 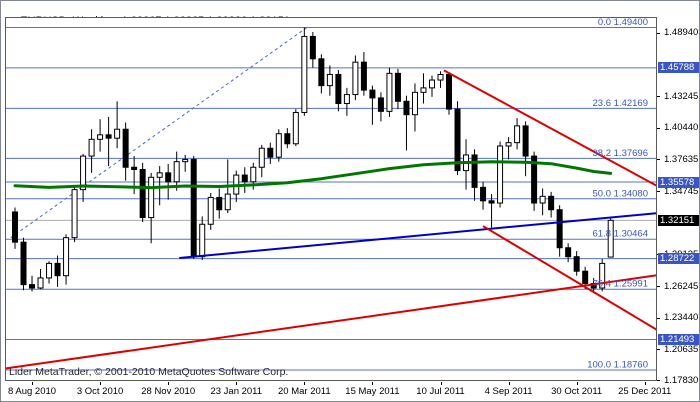 I want to click on time-tick-label: 4 Sep 2011, so click(x=508, y=391).